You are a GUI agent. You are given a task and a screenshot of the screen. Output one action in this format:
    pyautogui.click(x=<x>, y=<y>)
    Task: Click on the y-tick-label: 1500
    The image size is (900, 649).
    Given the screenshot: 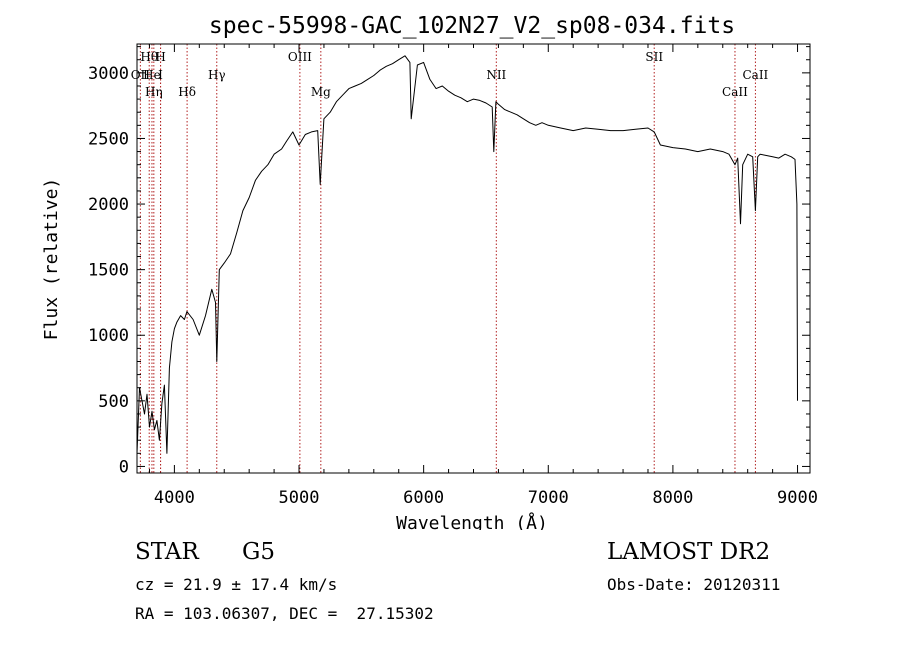 What is the action you would take?
    pyautogui.click(x=108, y=271)
    